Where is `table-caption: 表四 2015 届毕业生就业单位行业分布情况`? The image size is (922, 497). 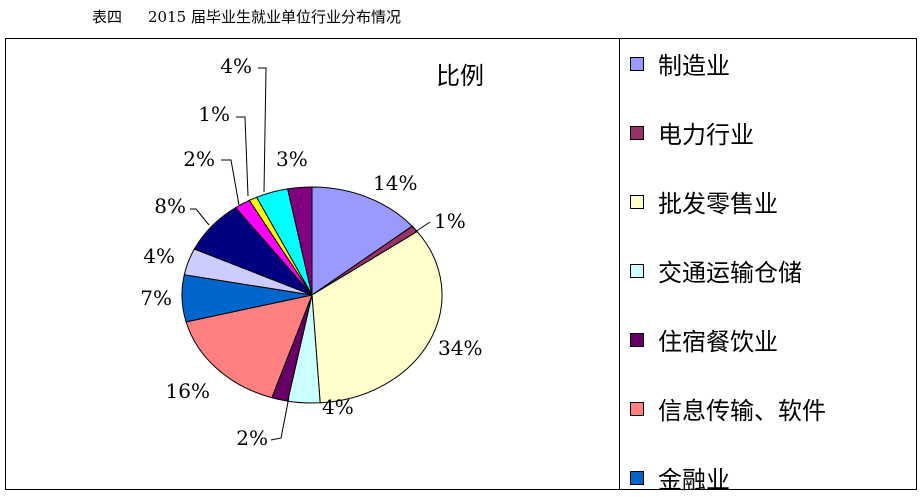
table-caption: 表四 2015 届毕业生就业单位行业分布情况 is located at coordinates (246, 16).